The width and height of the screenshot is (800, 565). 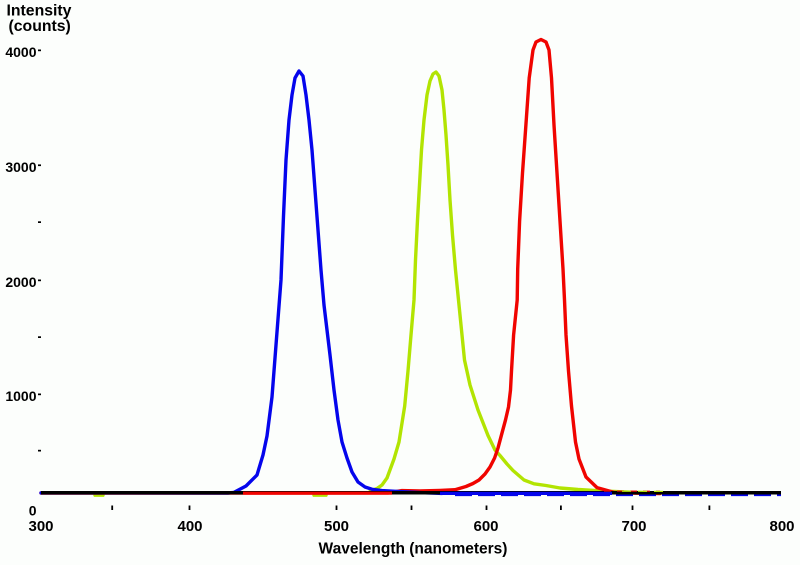 I want to click on svg-text: 4000, so click(x=20, y=52).